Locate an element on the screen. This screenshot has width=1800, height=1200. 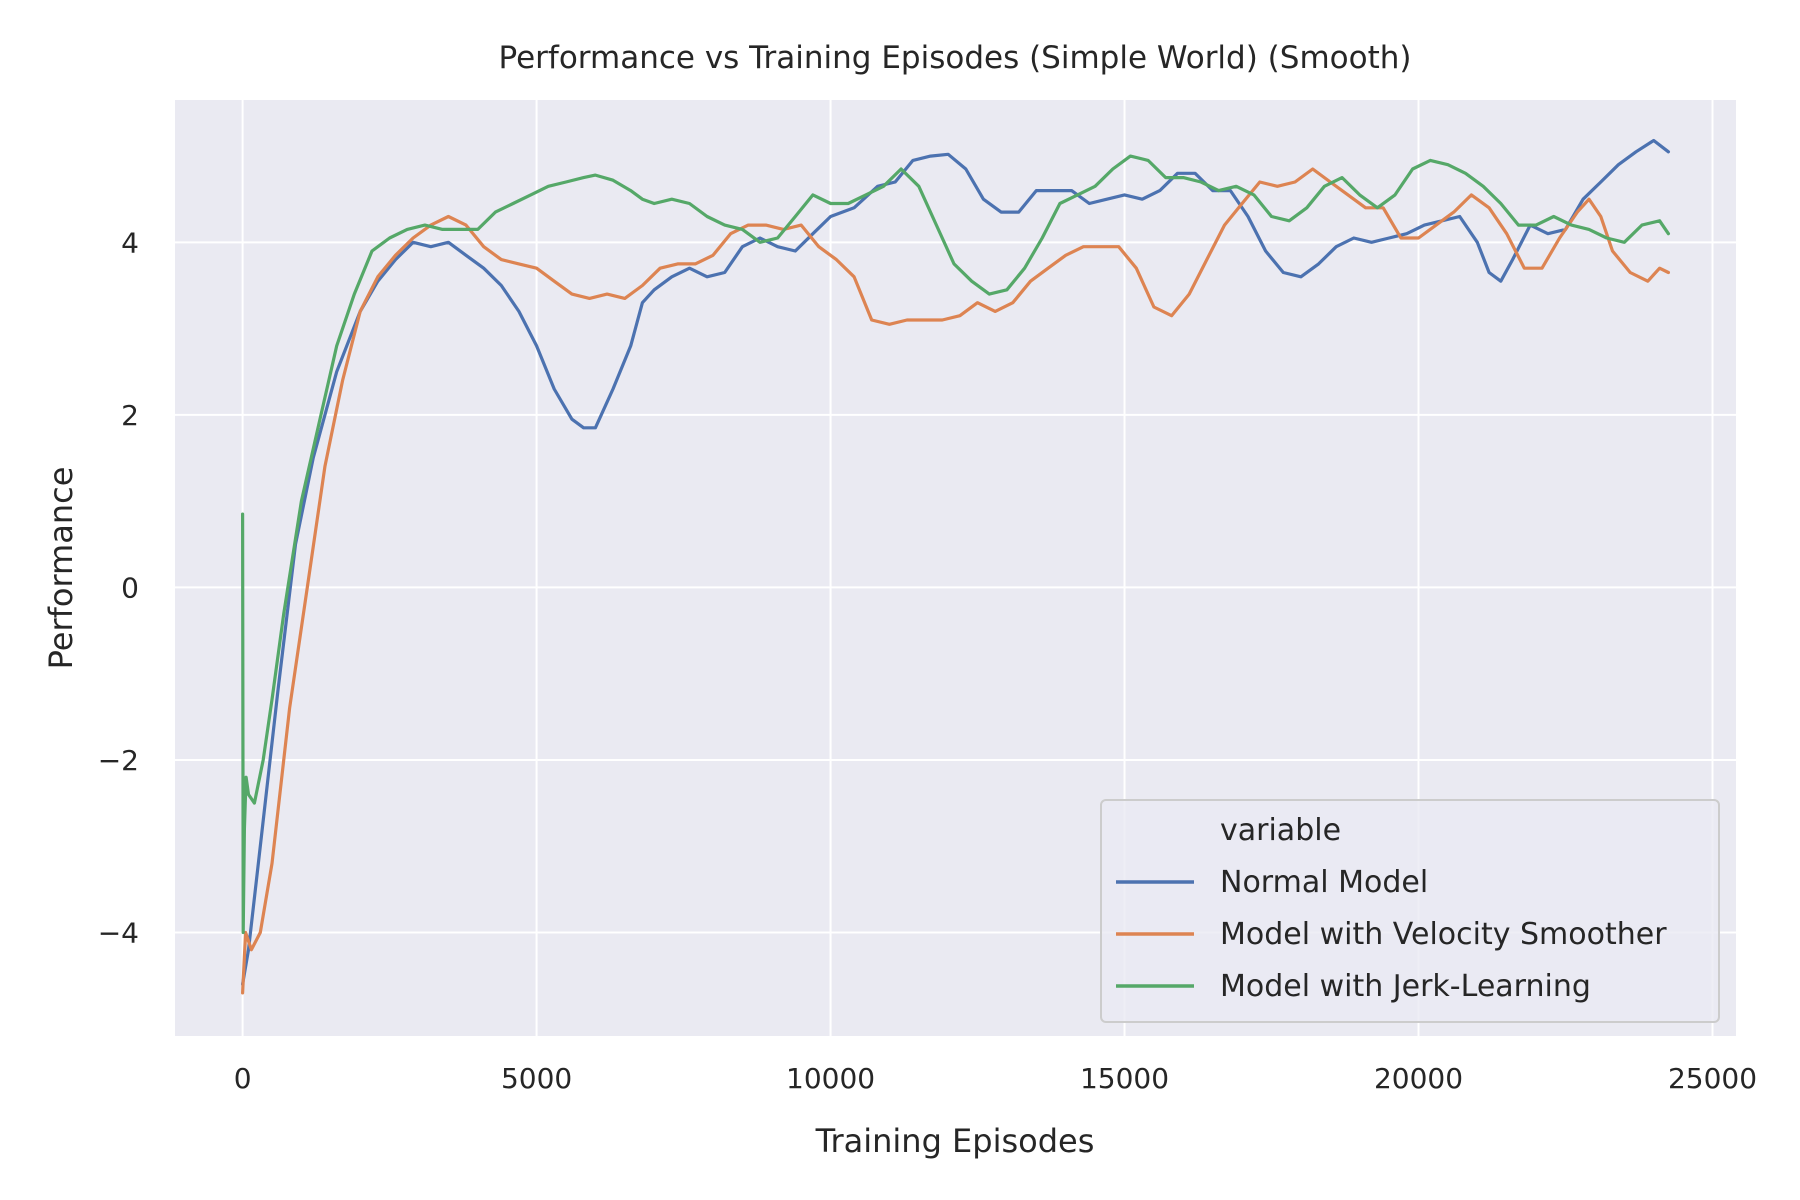
x-tick-label: 0 is located at coordinates (243, 1078).